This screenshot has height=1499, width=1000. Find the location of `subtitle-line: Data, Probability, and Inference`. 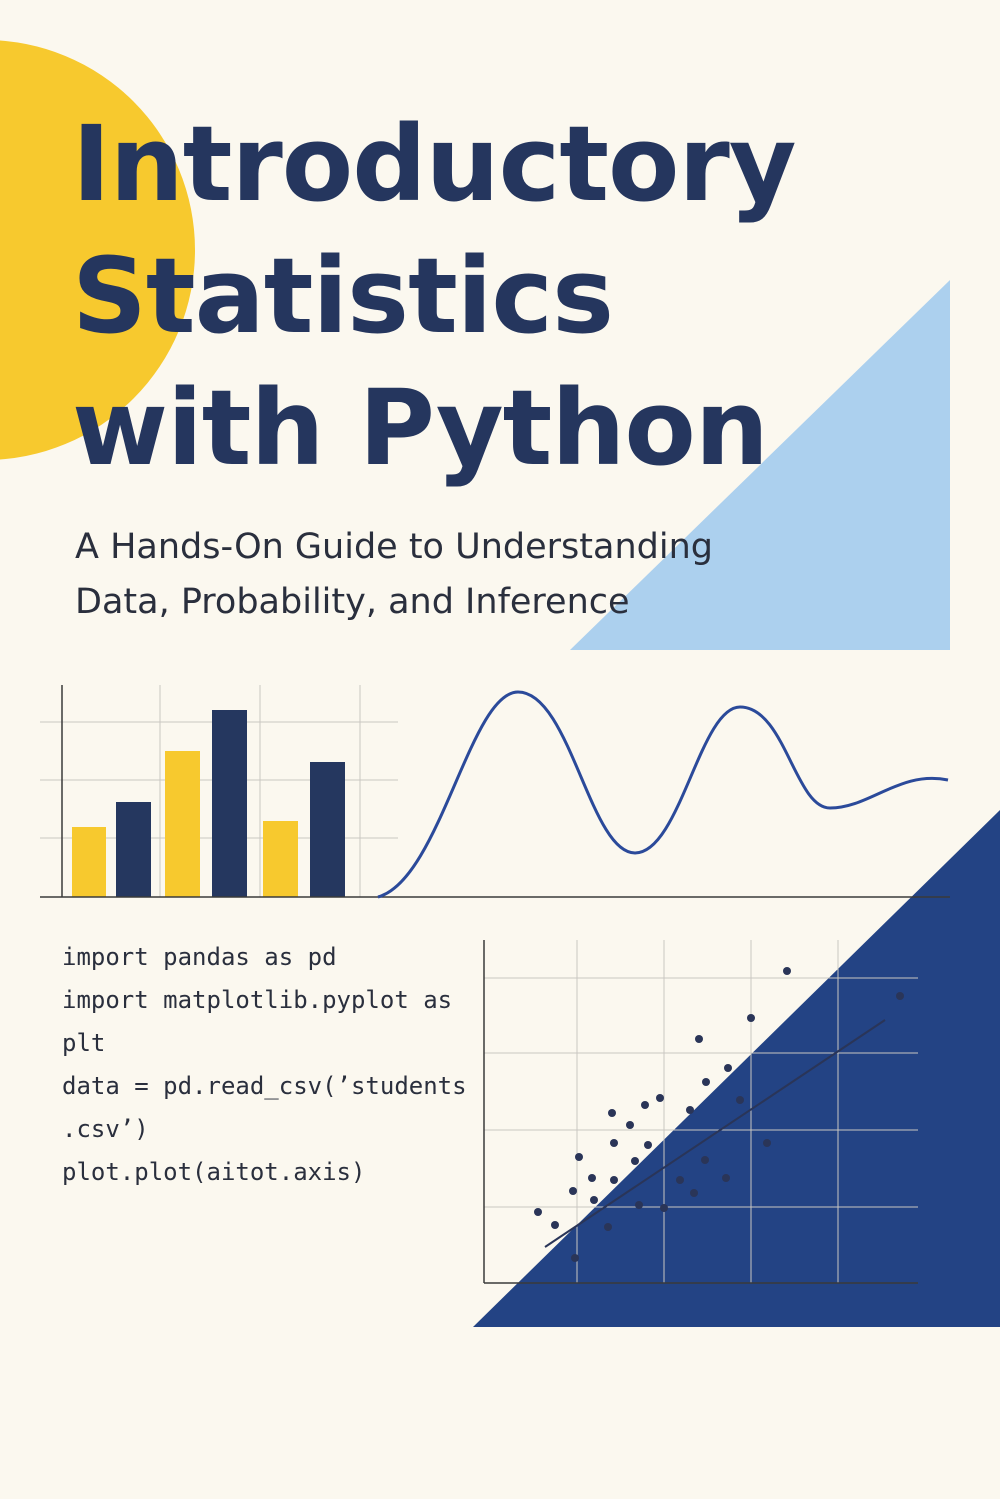

subtitle-line: Data, Probability, and Inference is located at coordinates (352, 602).